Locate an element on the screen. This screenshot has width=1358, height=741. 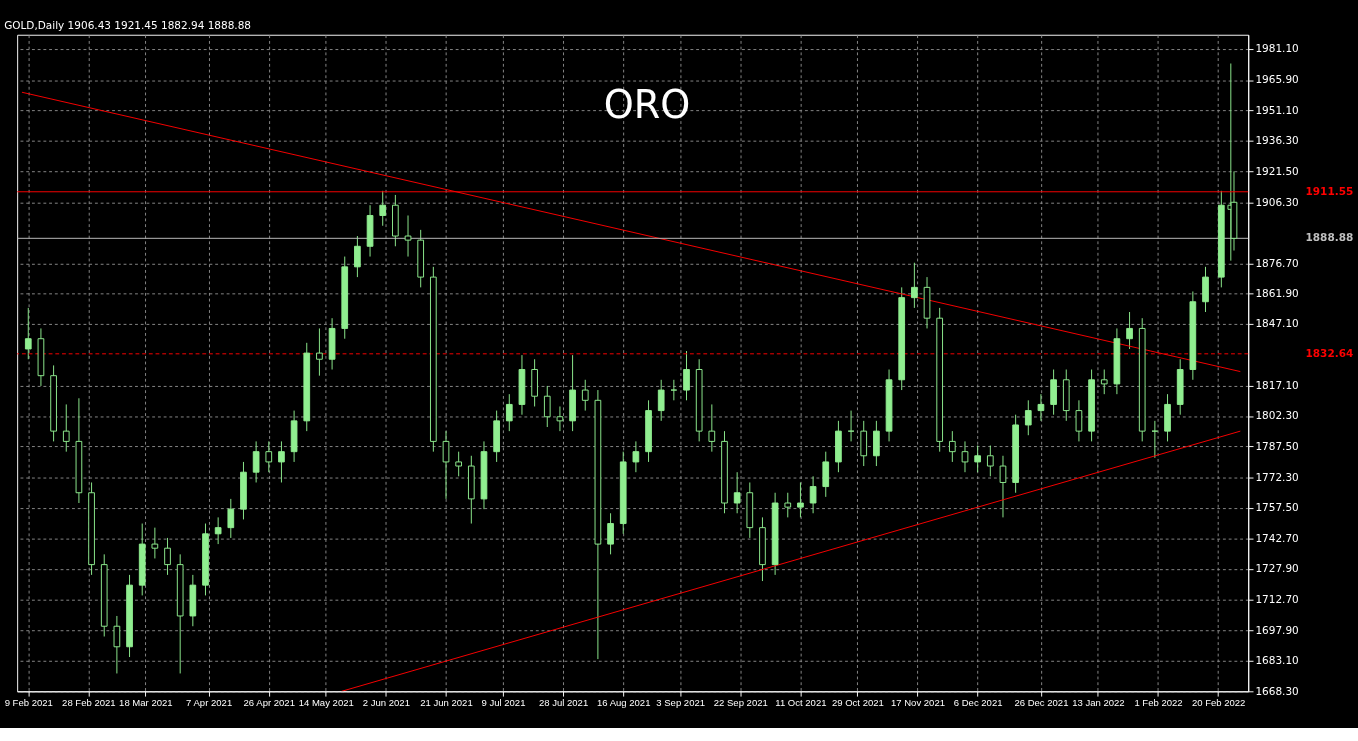
x-tick-label: 3 Sep 2021 is located at coordinates (681, 703).